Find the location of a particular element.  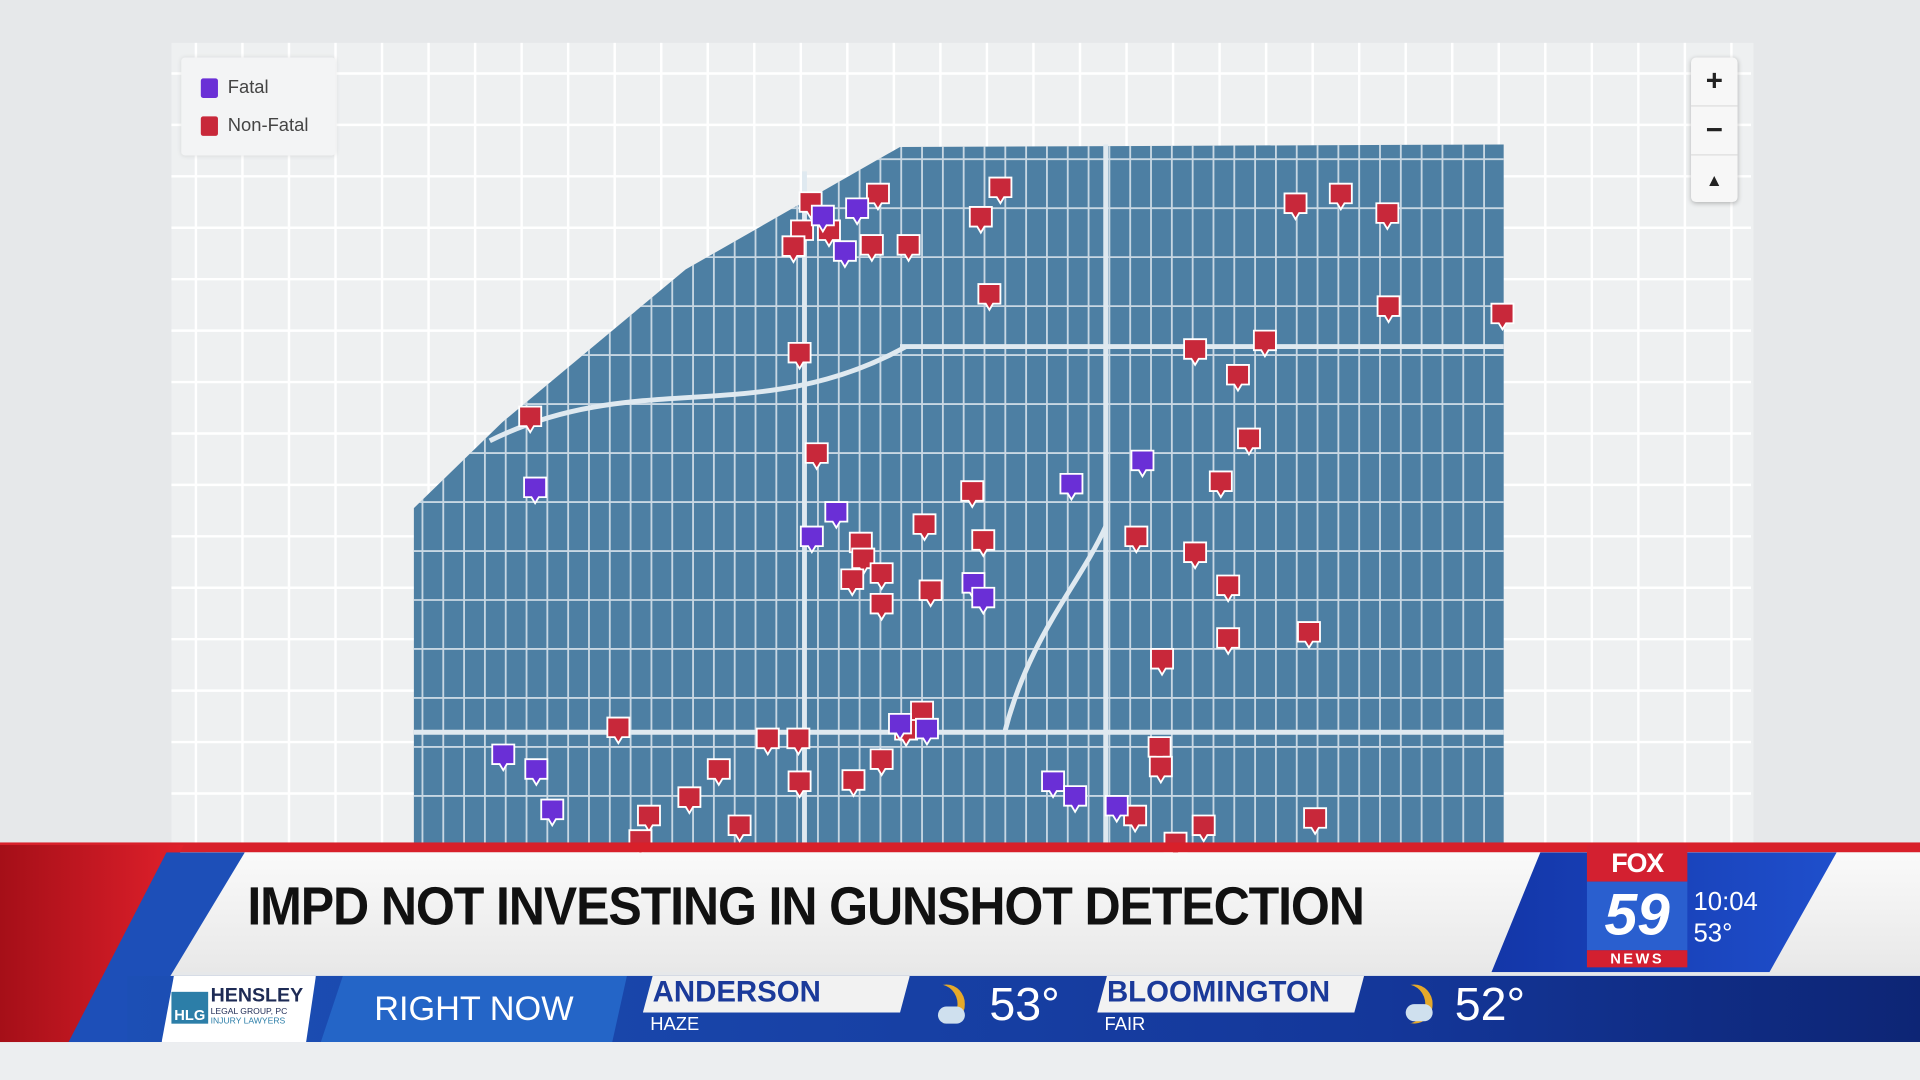

logo-number: 59 is located at coordinates (1637, 916).